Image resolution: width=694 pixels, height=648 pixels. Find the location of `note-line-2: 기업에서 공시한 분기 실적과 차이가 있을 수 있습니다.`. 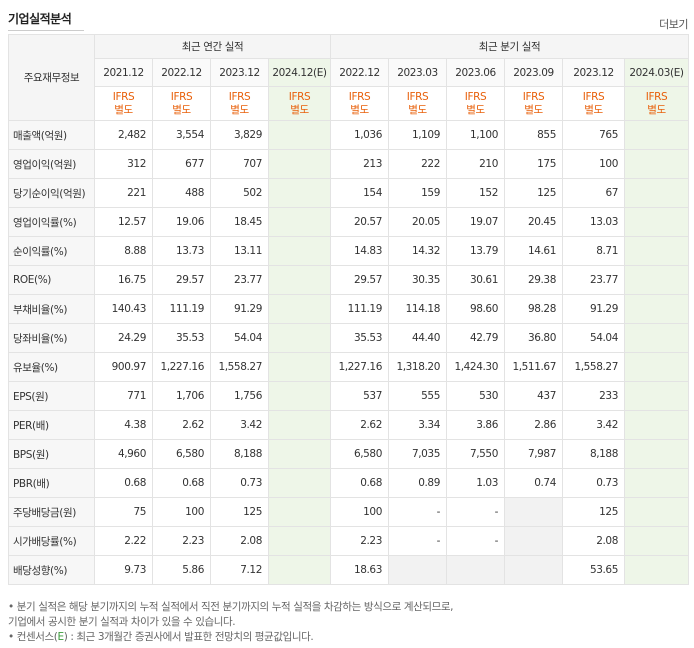

note-line-2: 기업에서 공시한 분기 실적과 차이가 있을 수 있습니다. is located at coordinates (122, 622).